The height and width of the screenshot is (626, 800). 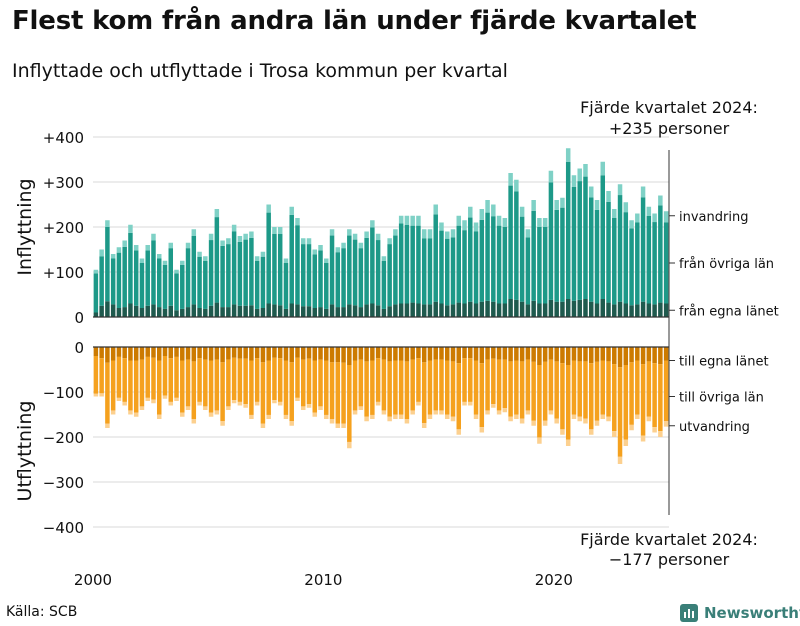 I want to click on series-label: till egna länet, so click(x=724, y=362).